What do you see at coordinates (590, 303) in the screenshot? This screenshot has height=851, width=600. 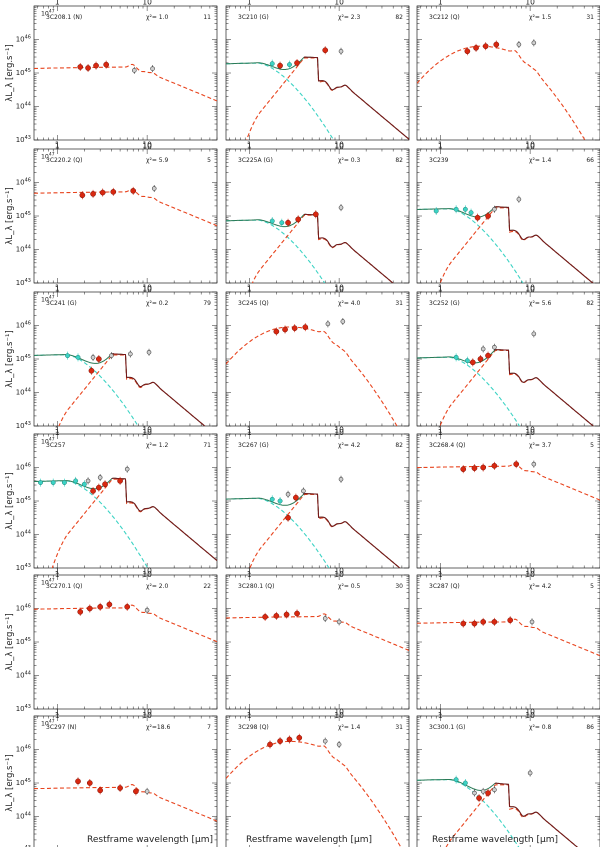 I see `panel-index: 82` at bounding box center [590, 303].